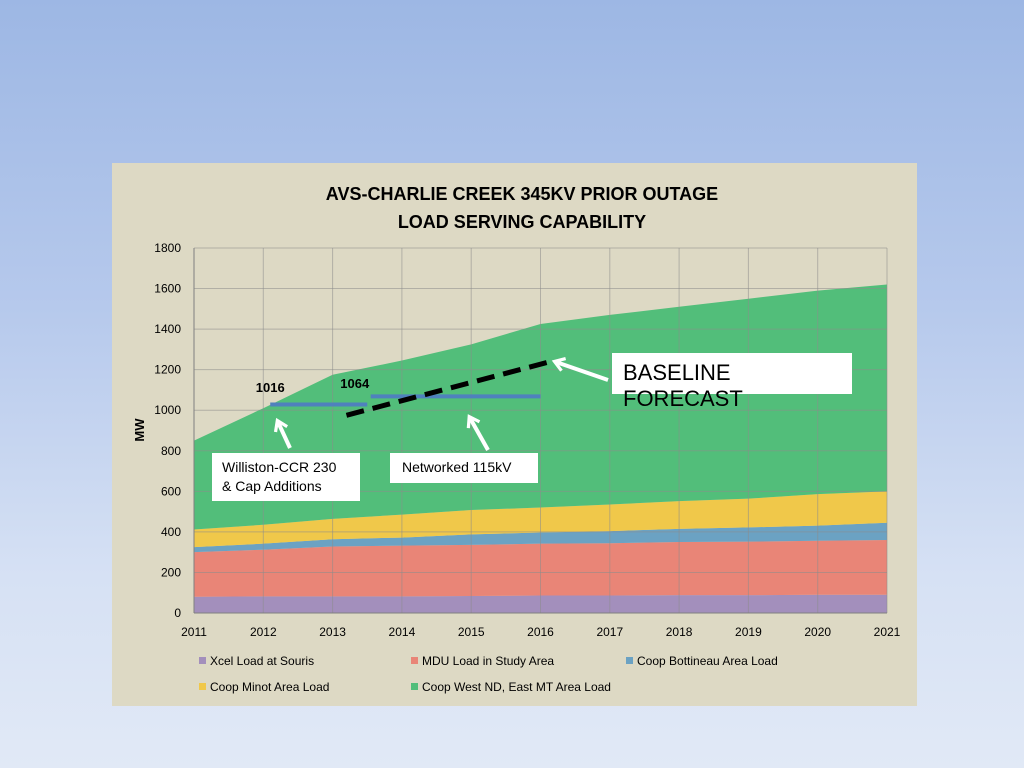 The width and height of the screenshot is (1024, 768). I want to click on williston-annotation-box: Williston-CCR 230 & Cap Additions, so click(286, 477).